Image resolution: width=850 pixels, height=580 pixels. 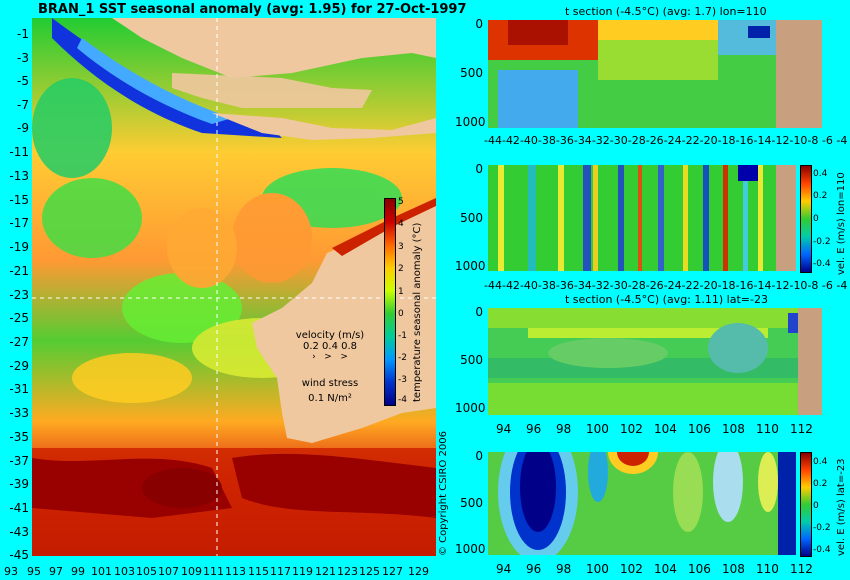 I want to click on velocity-scale: 0.2 0.4 0.8, so click(x=330, y=346).